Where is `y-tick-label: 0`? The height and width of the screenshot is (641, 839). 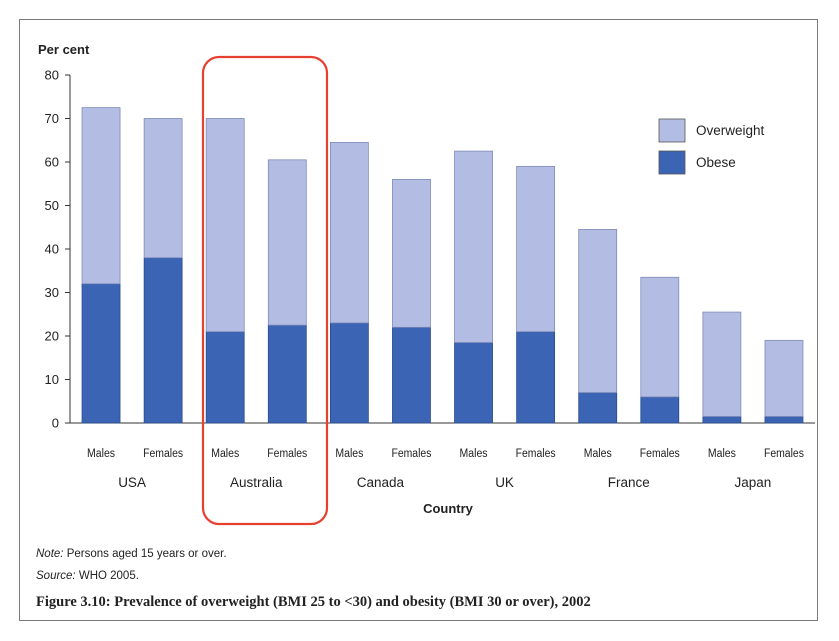
y-tick-label: 0 is located at coordinates (55, 423).